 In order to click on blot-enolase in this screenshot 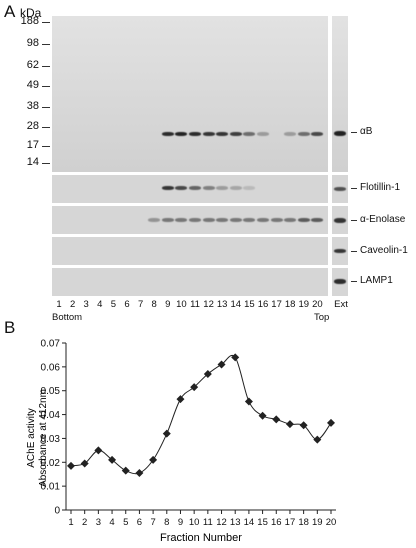, I will do `click(190, 220)`.